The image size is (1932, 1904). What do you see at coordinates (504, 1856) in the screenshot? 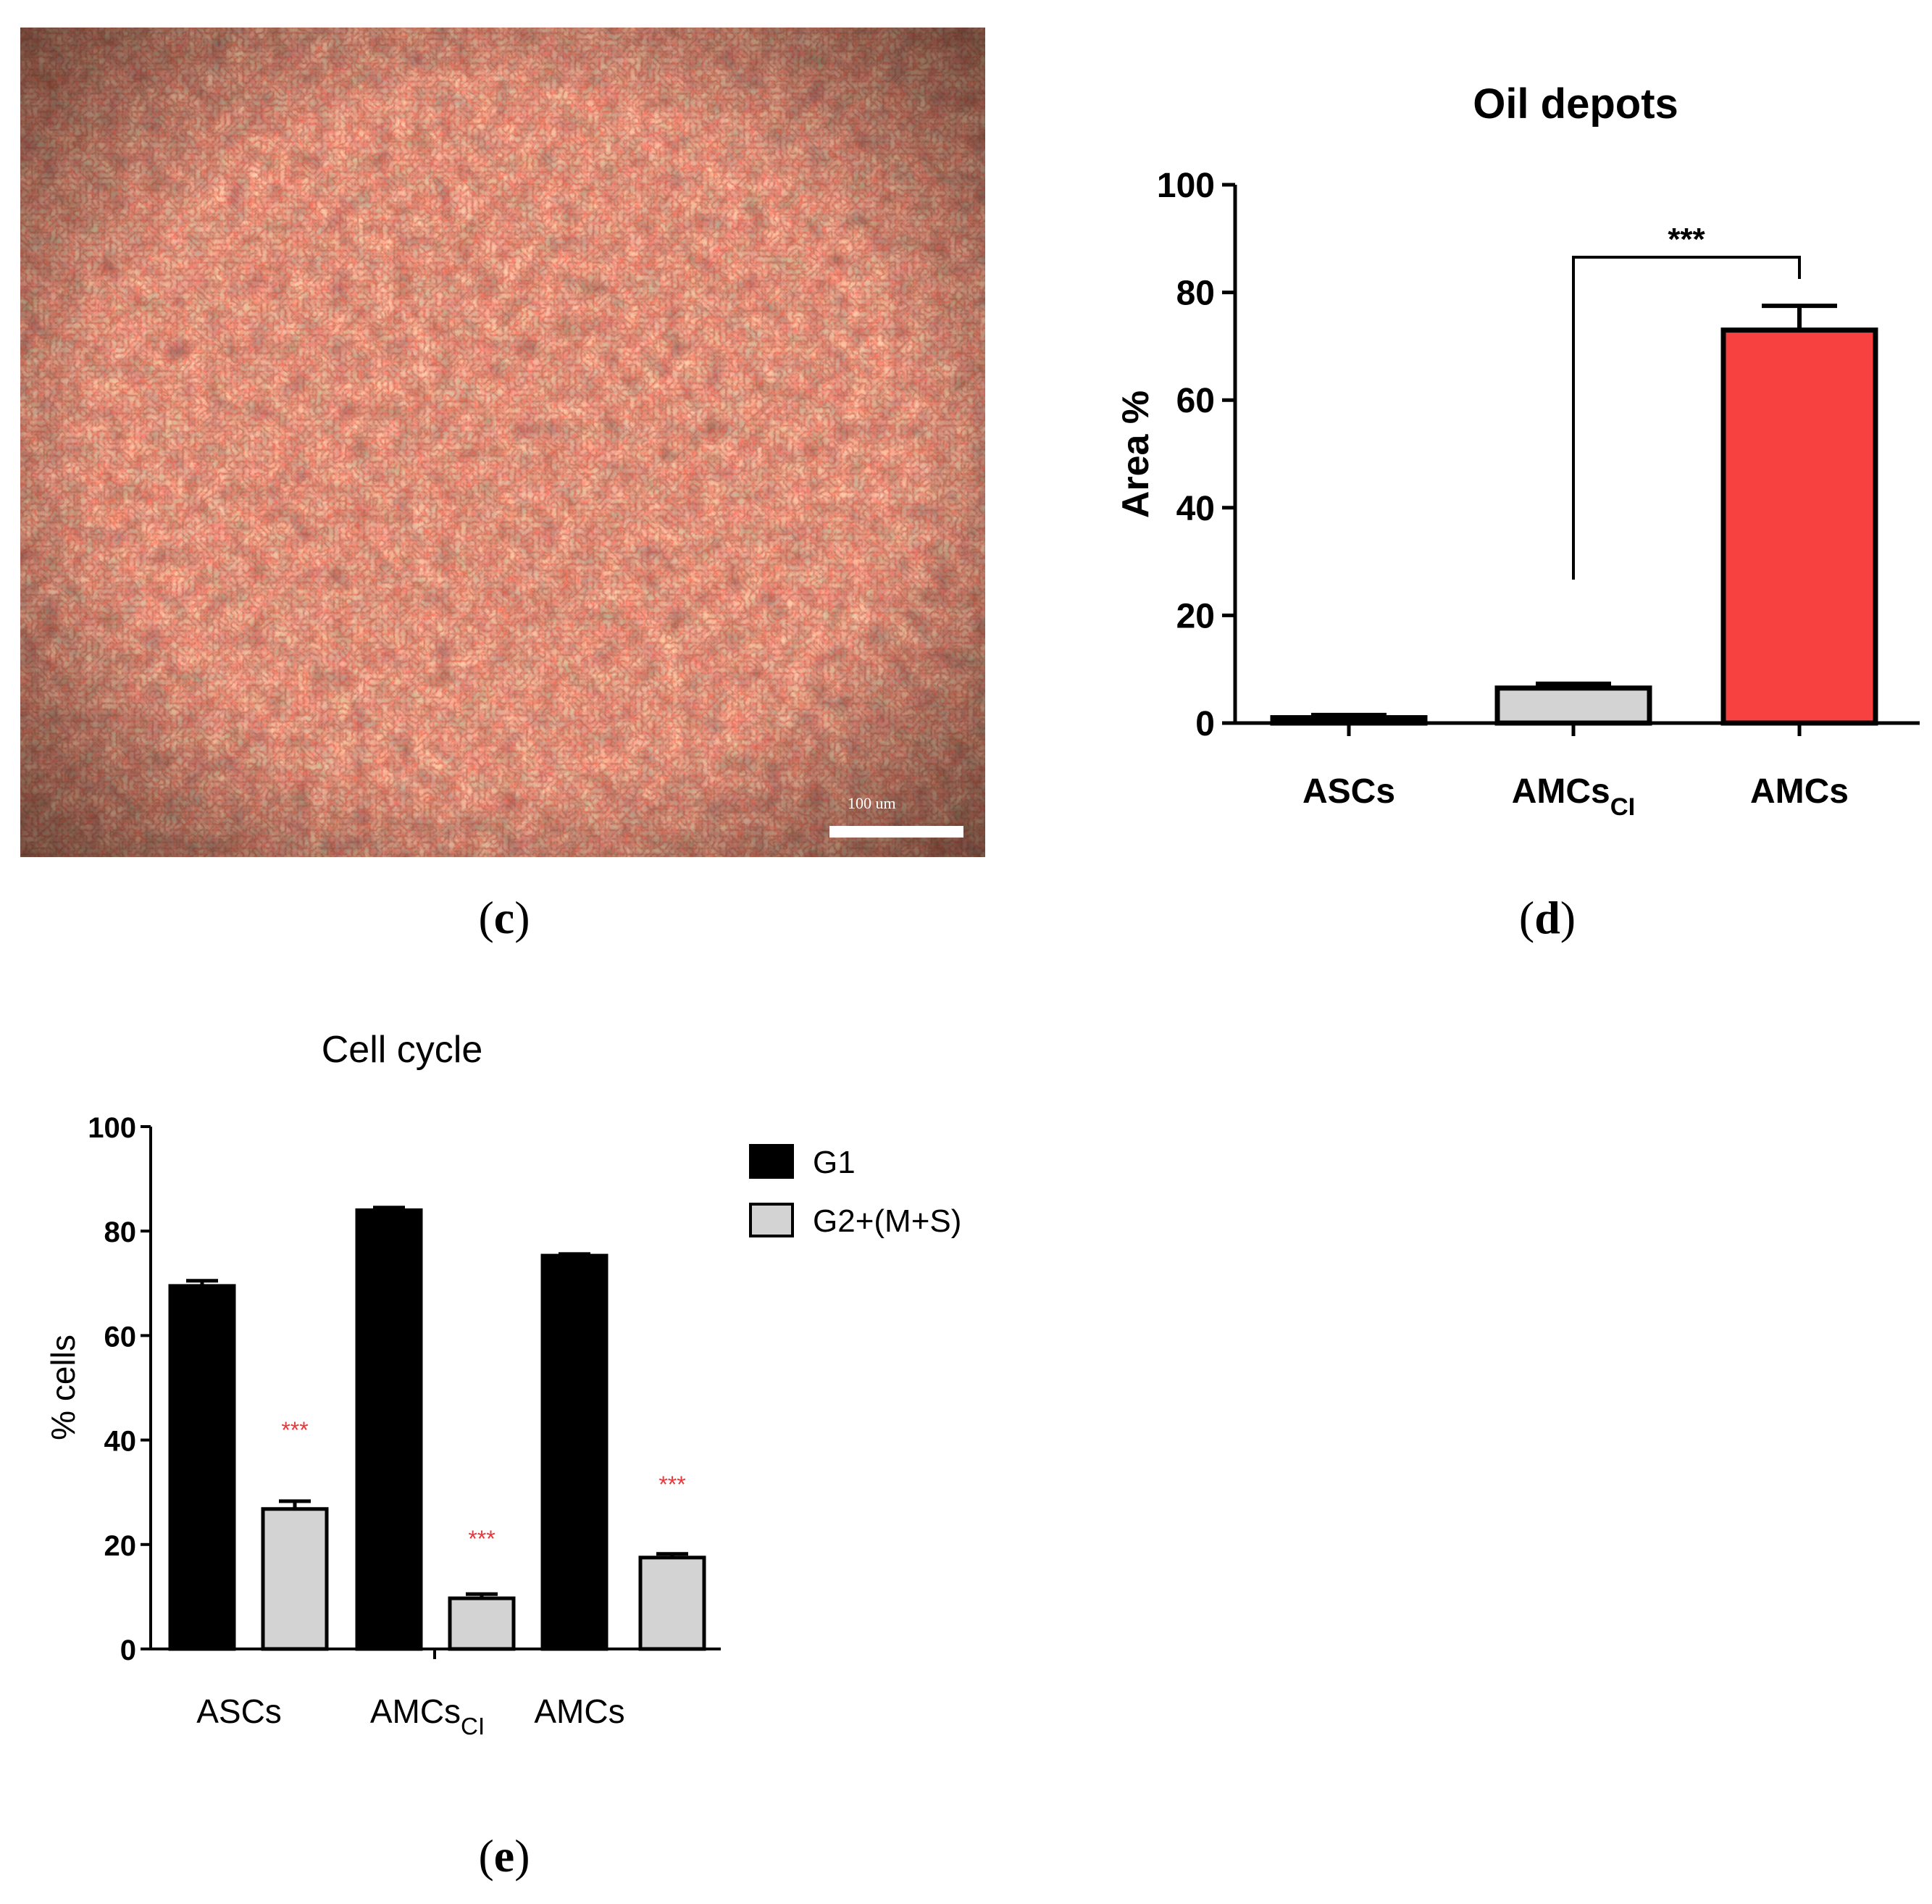
I see `panel-label-e: (e)` at bounding box center [504, 1856].